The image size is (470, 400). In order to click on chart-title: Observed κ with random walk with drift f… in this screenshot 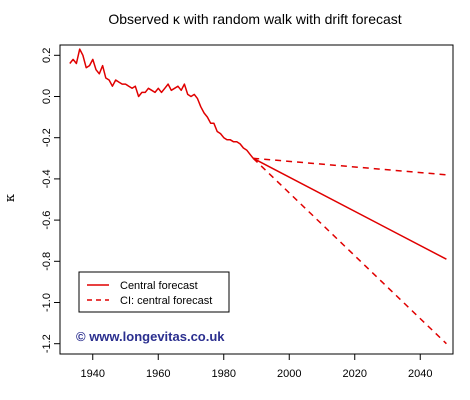, I will do `click(254, 19)`.